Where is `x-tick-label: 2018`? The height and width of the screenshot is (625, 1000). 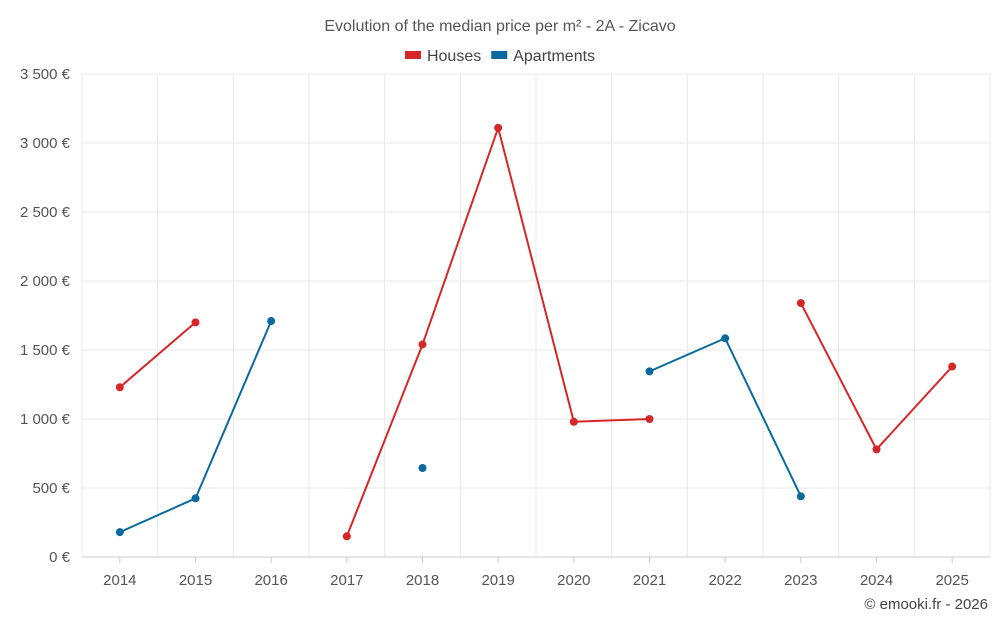
x-tick-label: 2018 is located at coordinates (422, 580).